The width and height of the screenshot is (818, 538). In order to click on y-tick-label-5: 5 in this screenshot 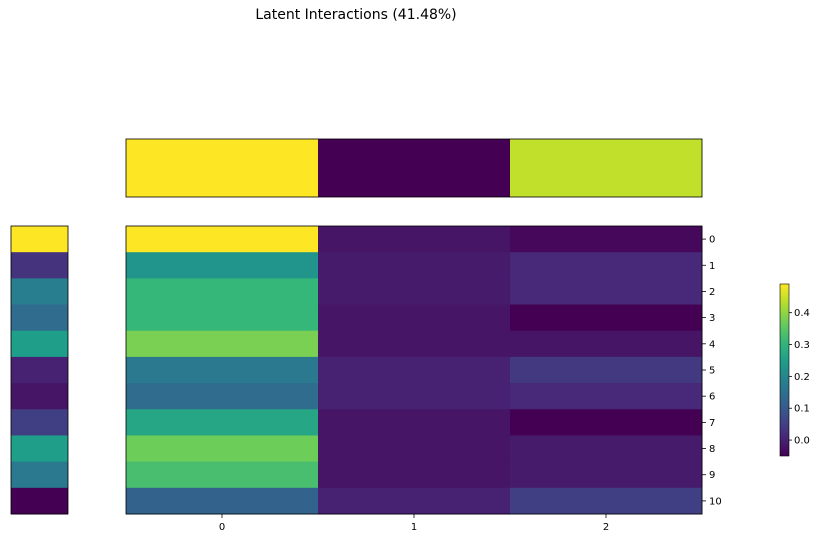, I will do `click(712, 371)`.